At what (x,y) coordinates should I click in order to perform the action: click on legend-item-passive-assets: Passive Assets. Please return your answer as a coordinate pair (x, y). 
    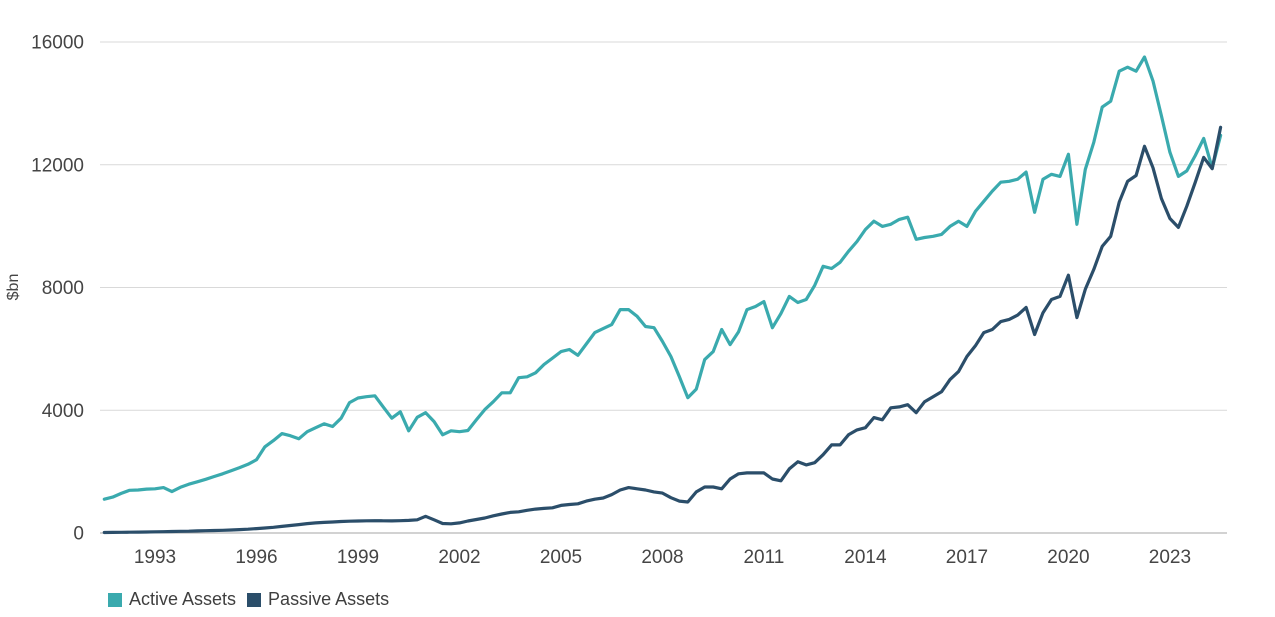
    Looking at the image, I should click on (318, 599).